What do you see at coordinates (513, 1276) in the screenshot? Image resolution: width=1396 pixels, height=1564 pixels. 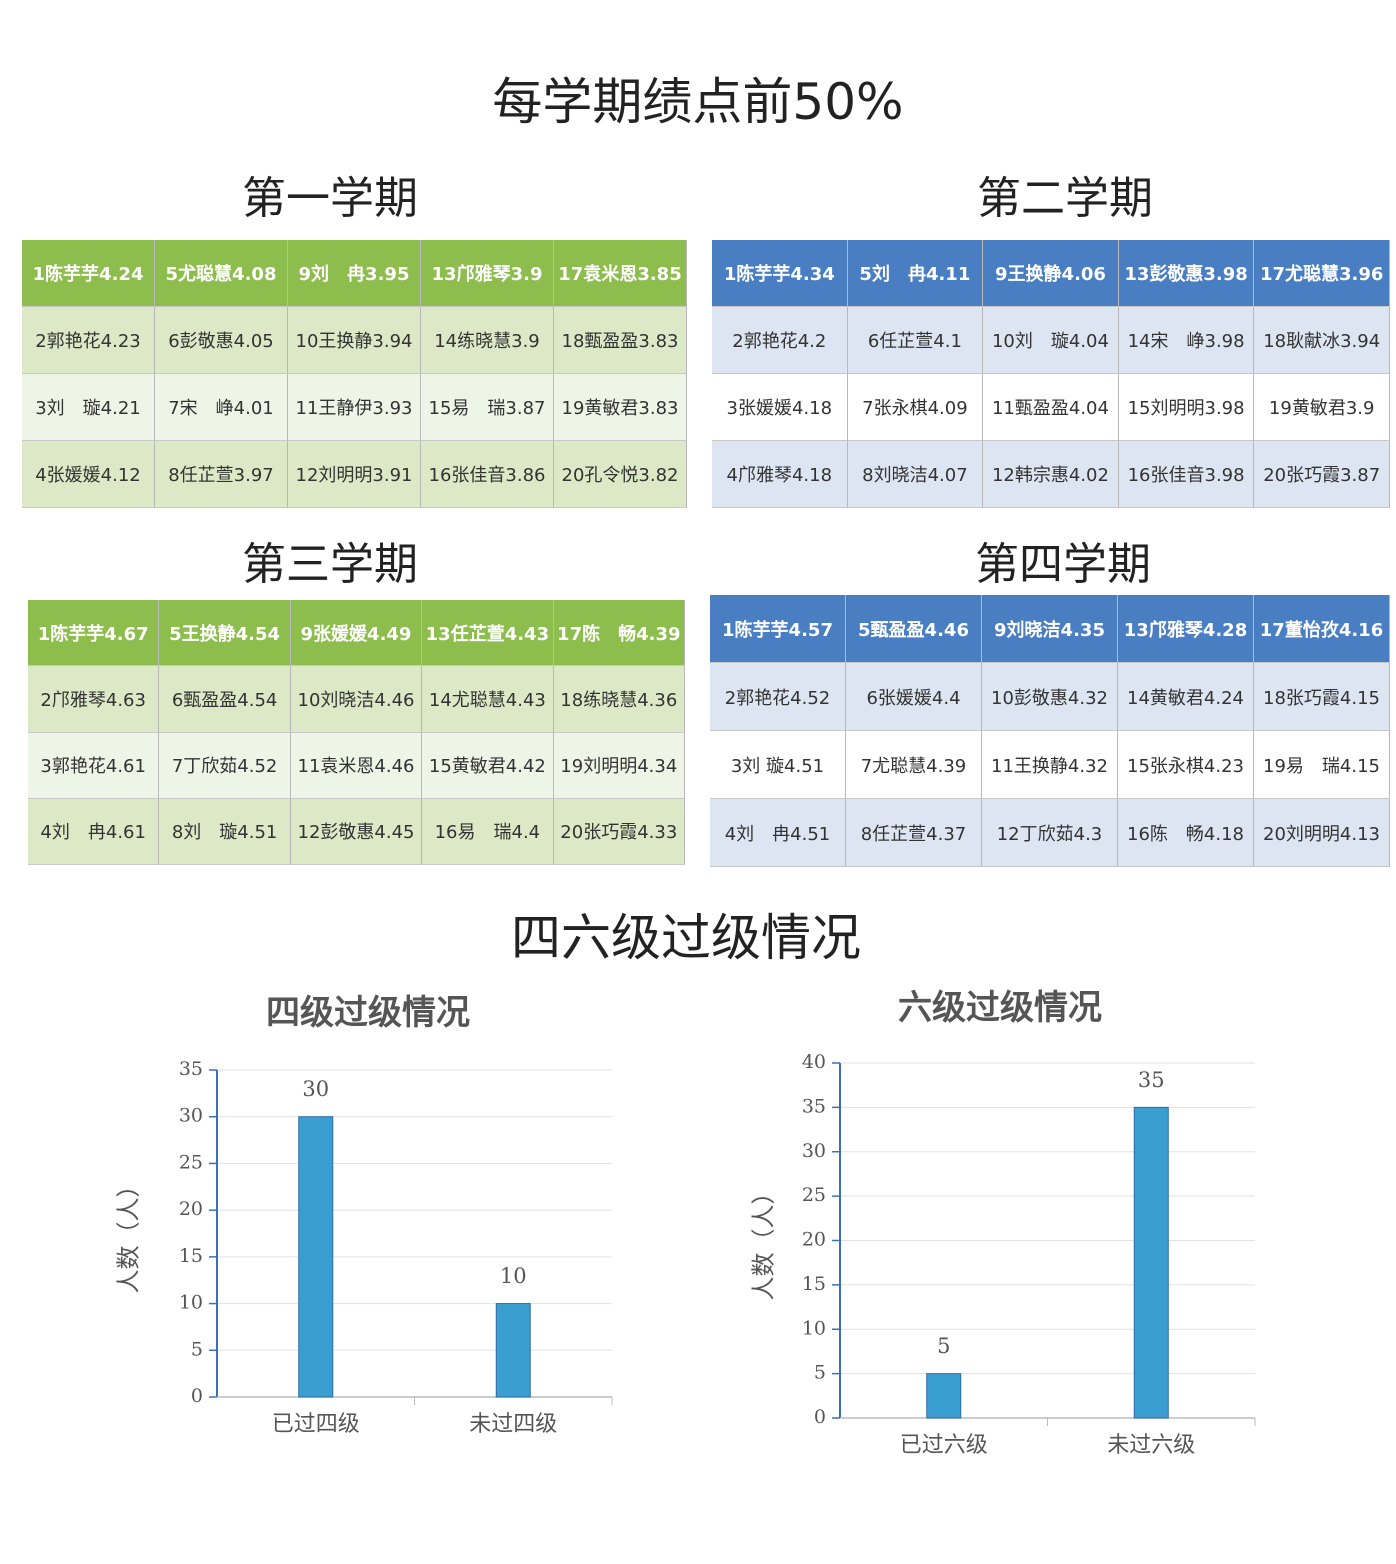 I see `data-label: 10` at bounding box center [513, 1276].